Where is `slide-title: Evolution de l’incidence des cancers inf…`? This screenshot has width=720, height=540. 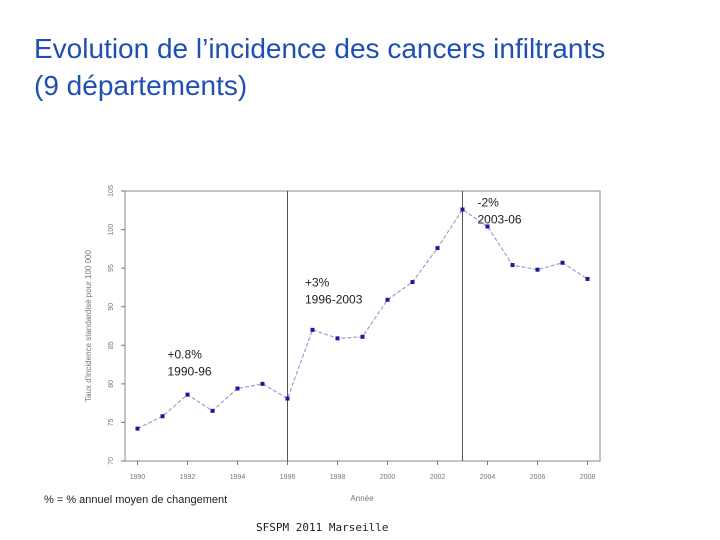 slide-title: Evolution de l’incidence des cancers inf… is located at coordinates (369, 67).